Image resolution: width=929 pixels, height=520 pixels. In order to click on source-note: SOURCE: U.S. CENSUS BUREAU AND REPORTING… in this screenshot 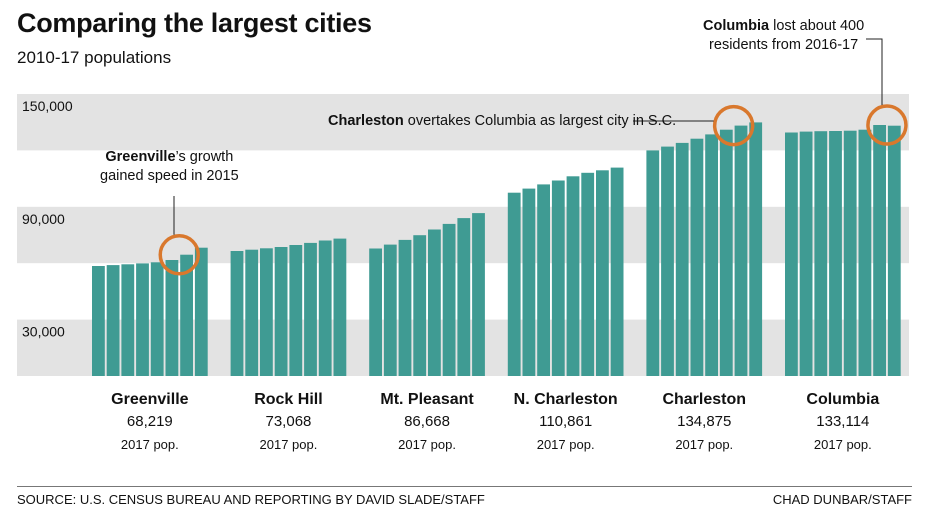, I will do `click(251, 499)`.